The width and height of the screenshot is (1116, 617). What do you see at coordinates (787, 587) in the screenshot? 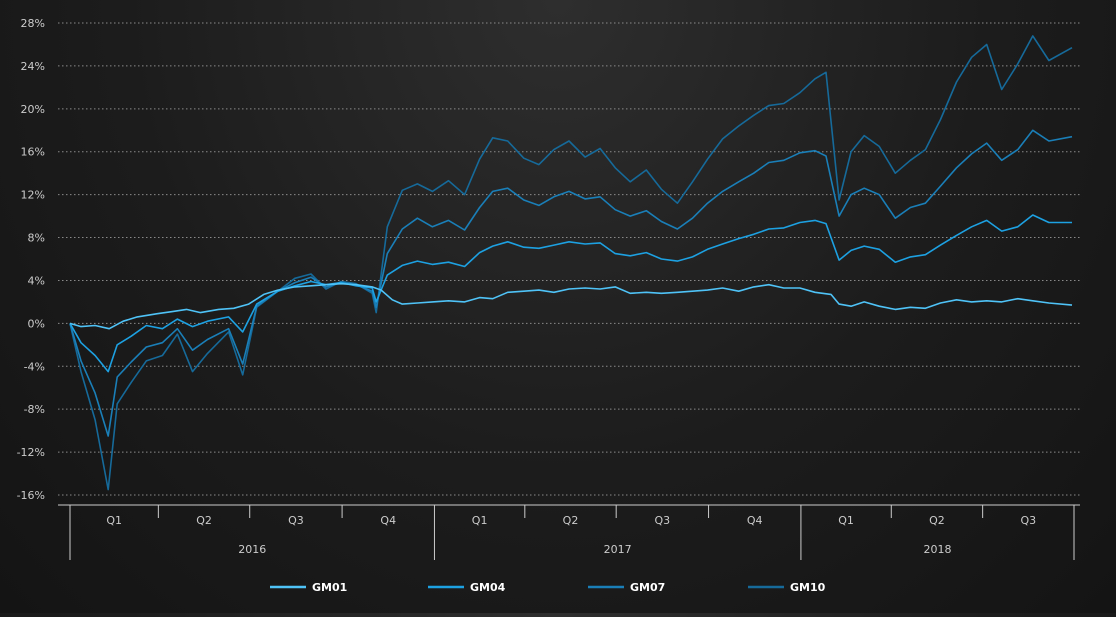
I see `legend-item-gm10: GM10` at bounding box center [787, 587].